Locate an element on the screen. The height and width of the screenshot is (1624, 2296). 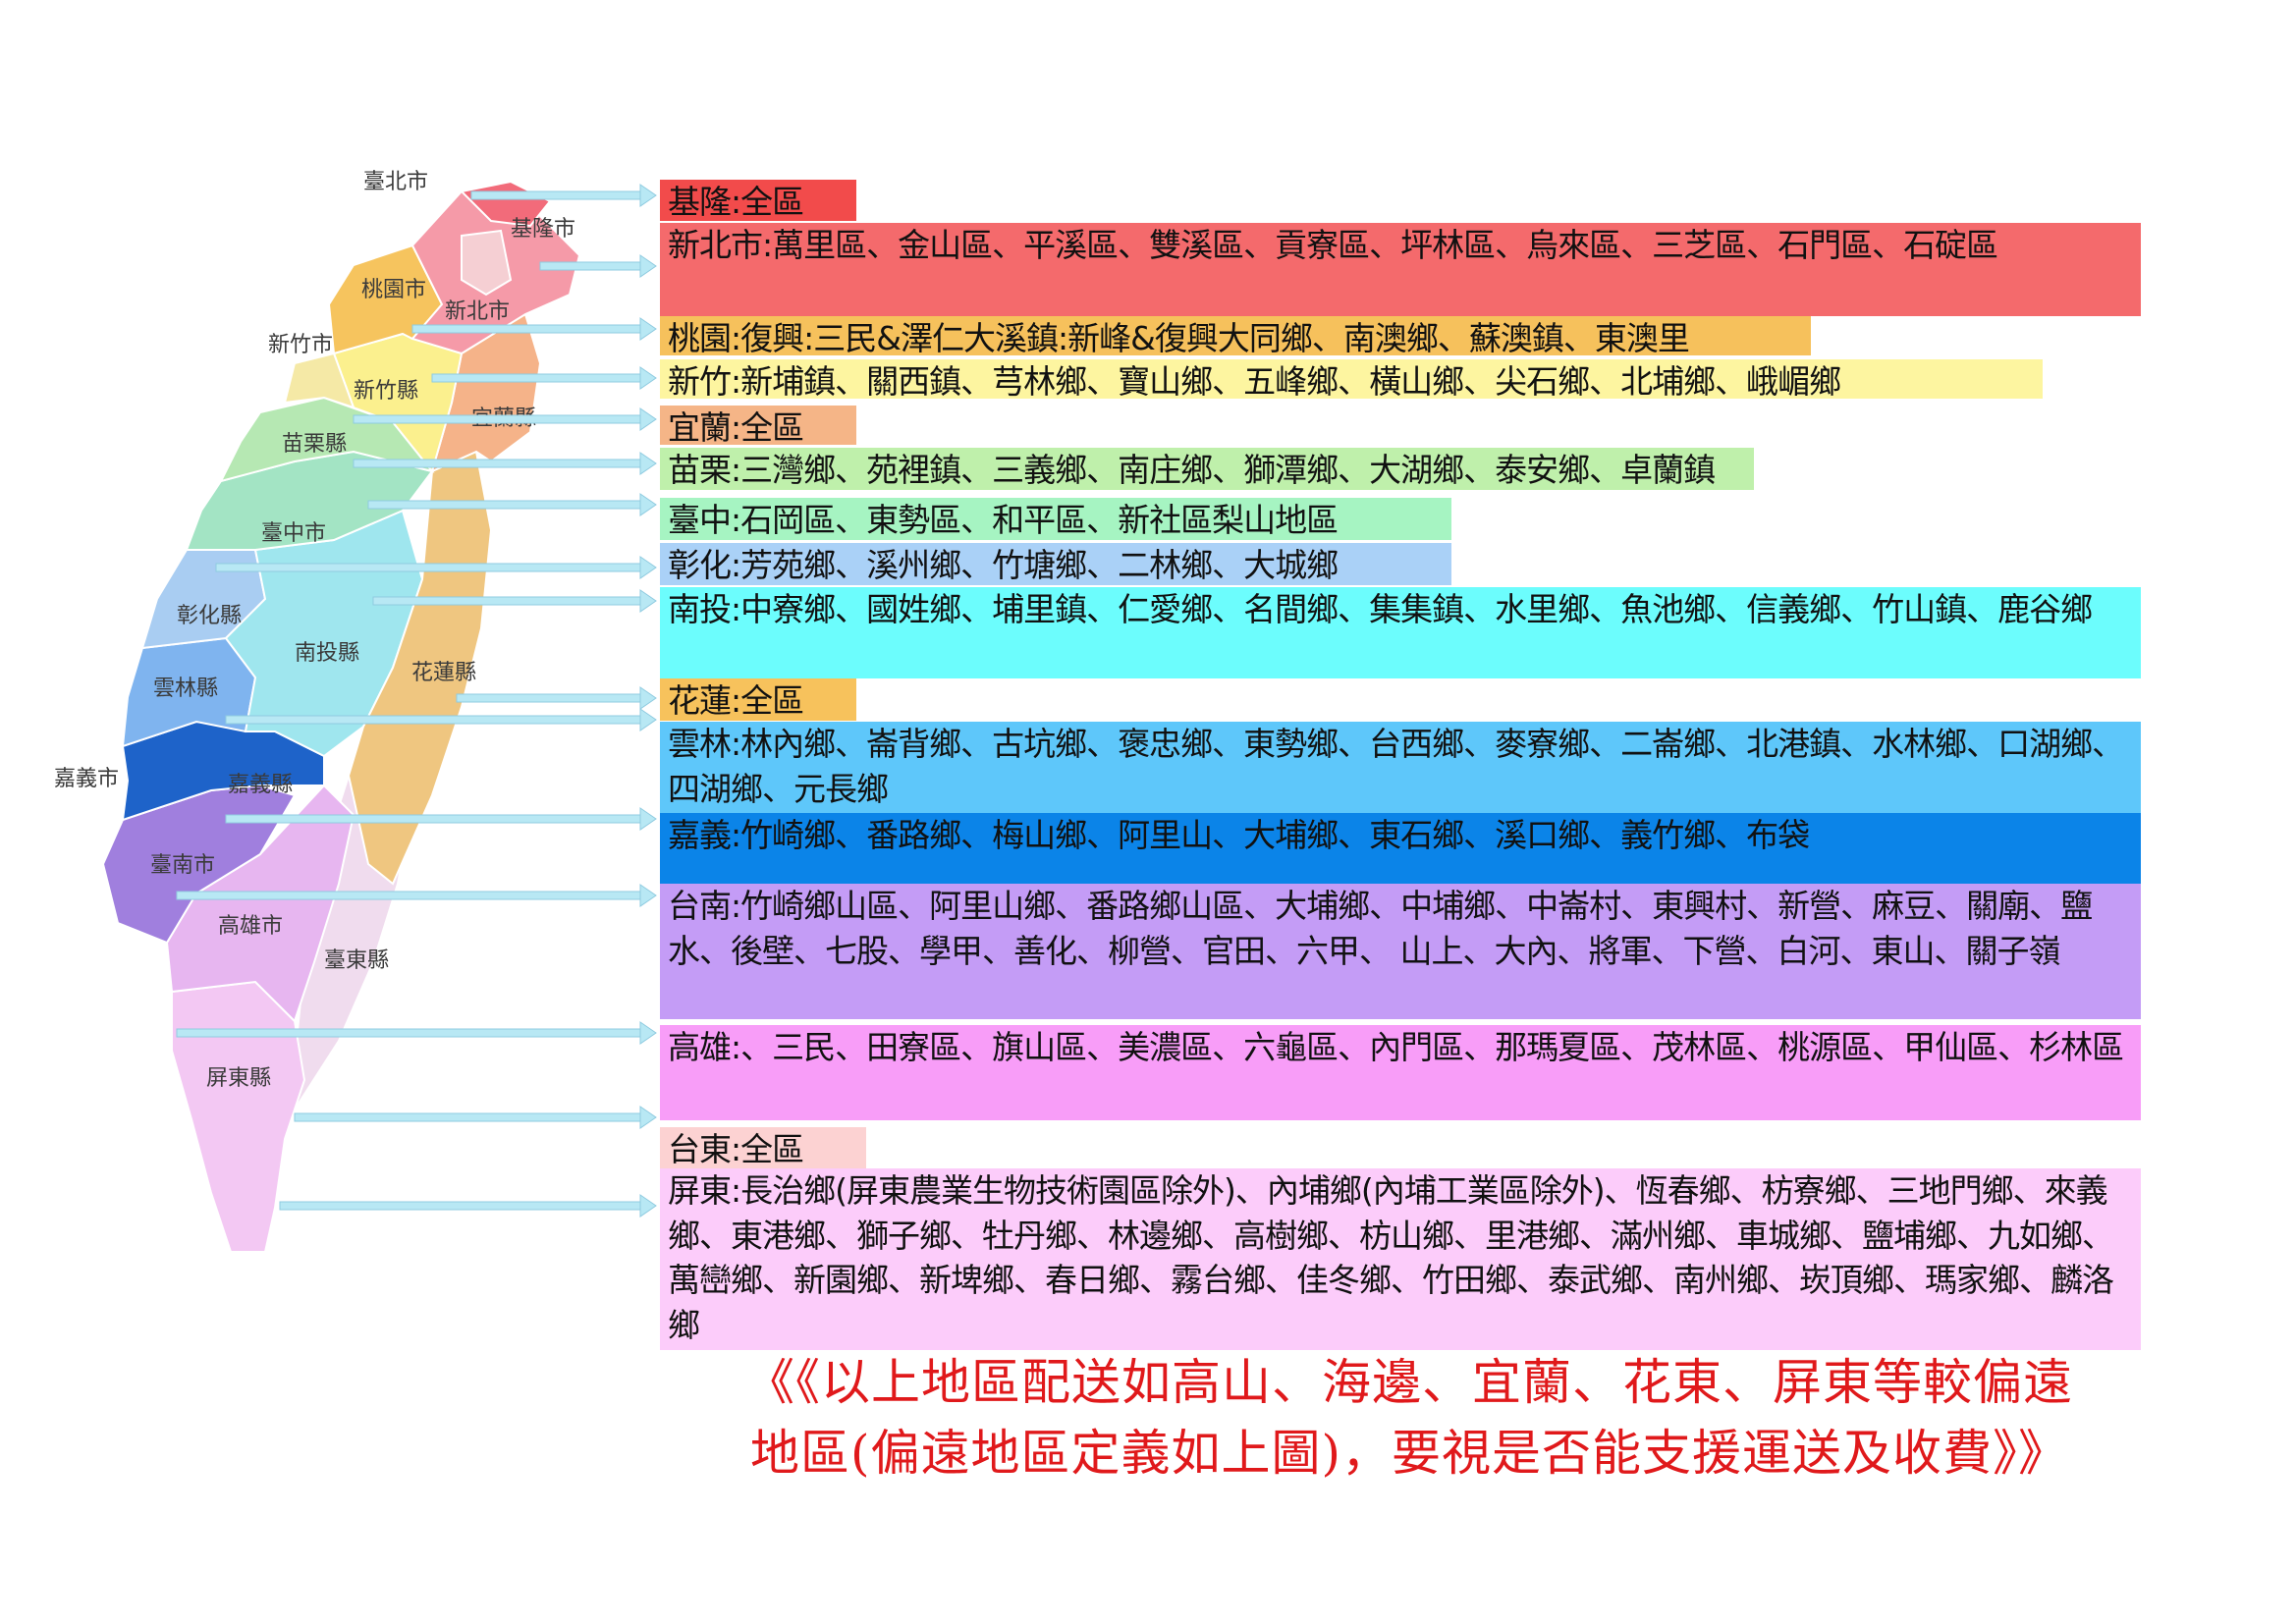
footer-note-line-2: 地區(偏遠地區定義如上圖)，要視是否能支援運送及收費》》 is located at coordinates (1408, 1453).